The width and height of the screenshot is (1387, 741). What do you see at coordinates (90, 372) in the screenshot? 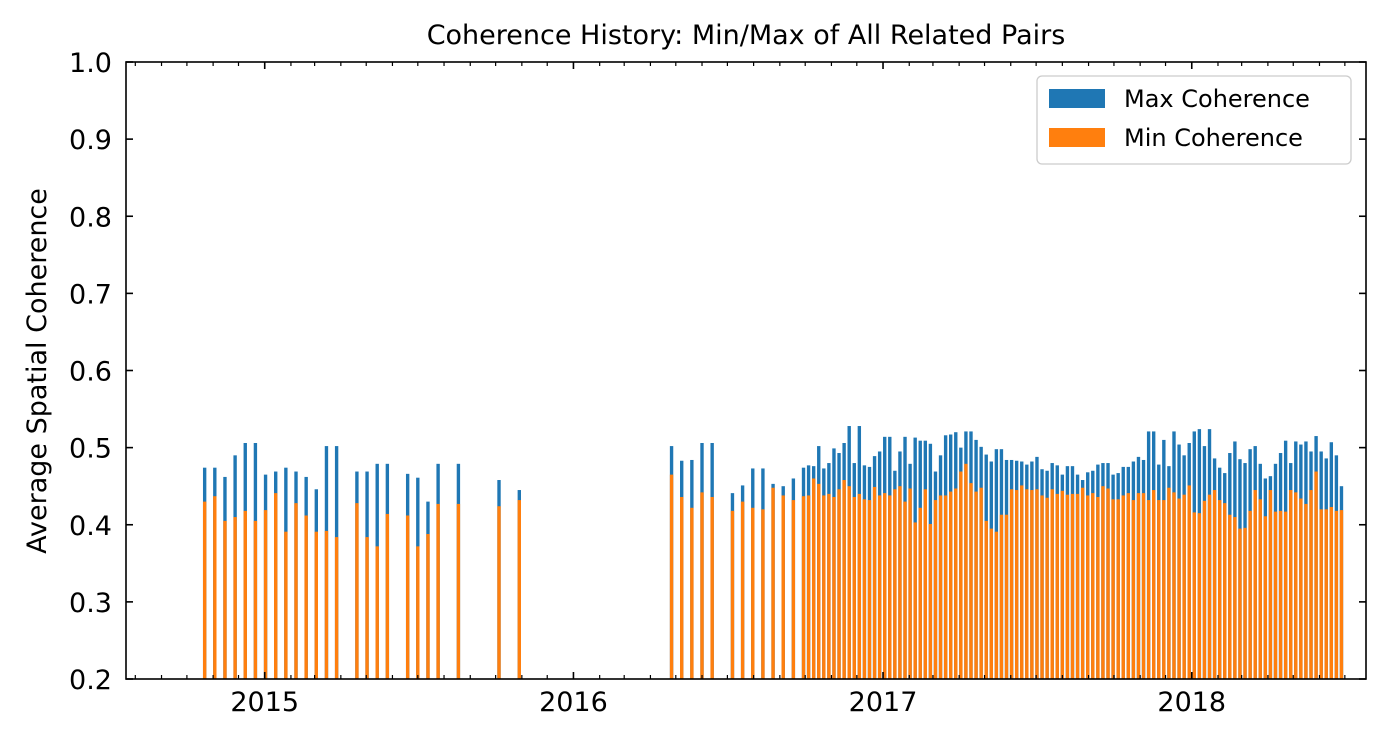
I see `y-tick-label: 0.6` at bounding box center [90, 372].